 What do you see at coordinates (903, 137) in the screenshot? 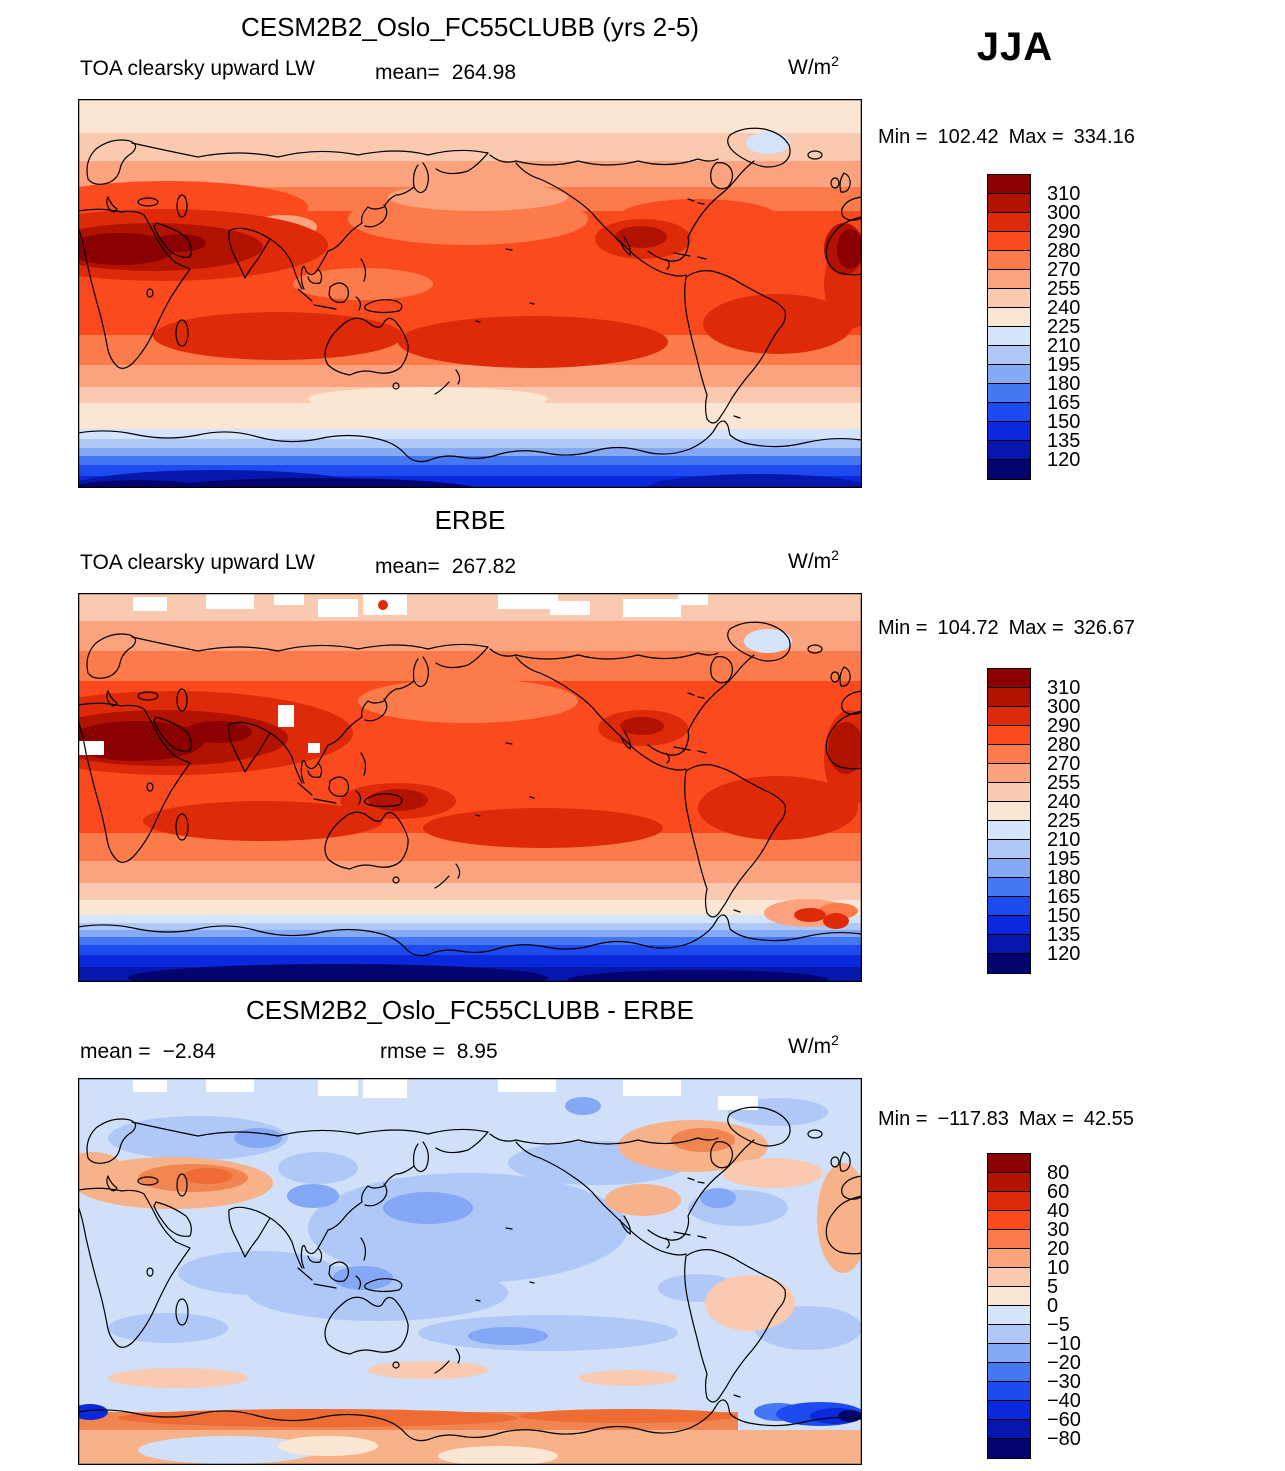
I see `panel1-min-label: Min =` at bounding box center [903, 137].